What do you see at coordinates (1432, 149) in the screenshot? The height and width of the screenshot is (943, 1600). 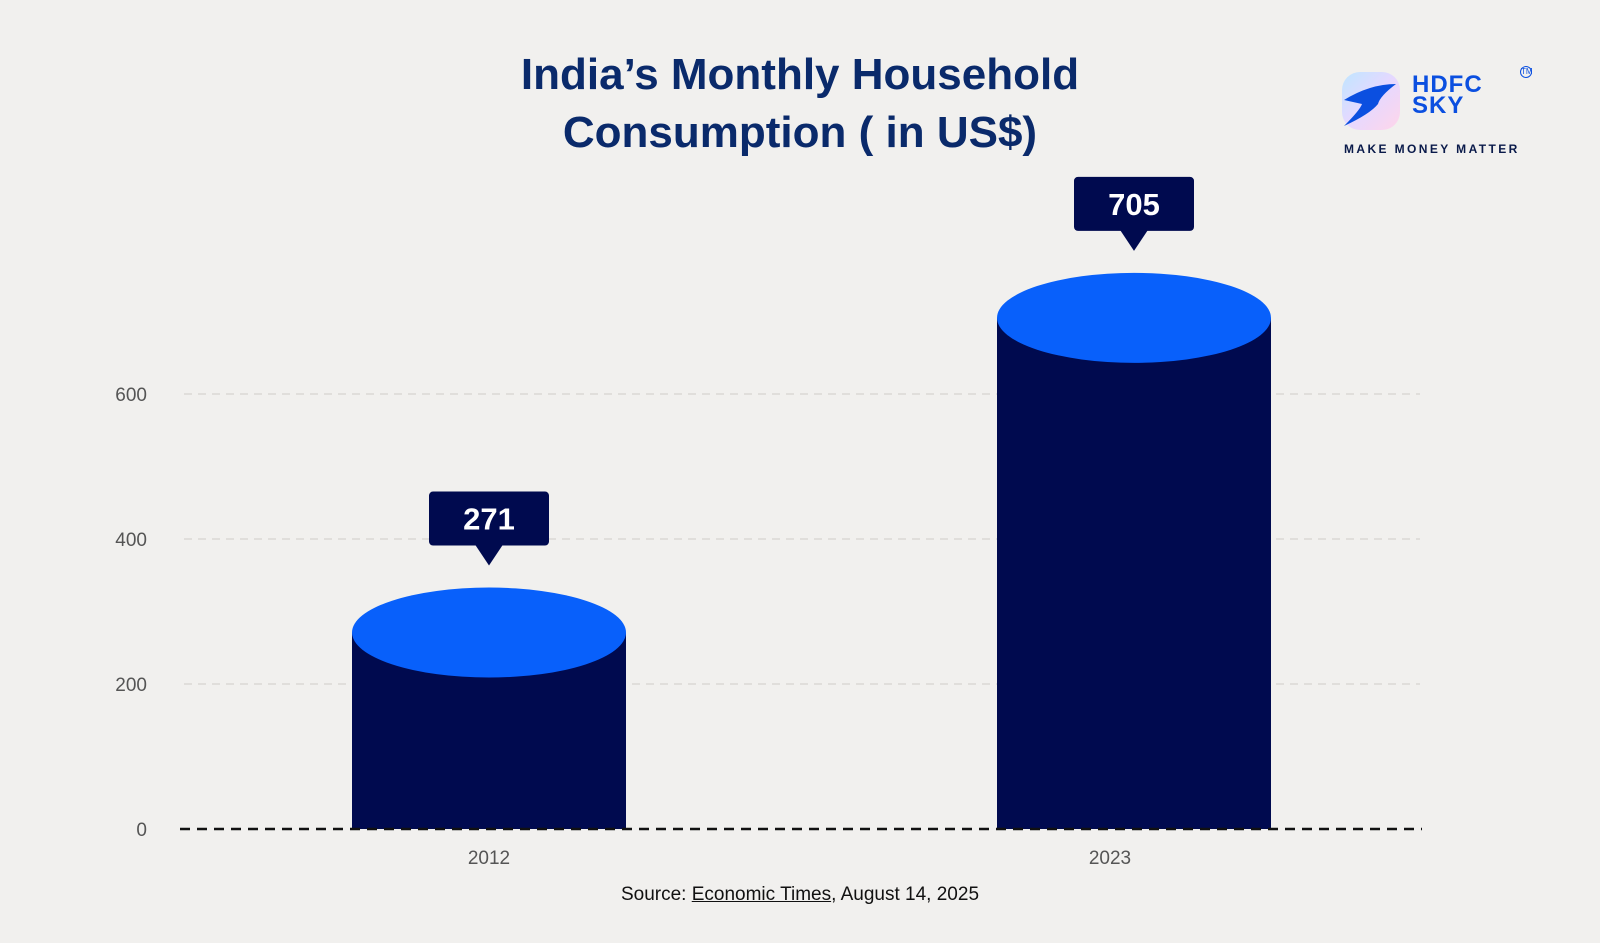 I see `logo-tagline: MAKE MONEY MATTER` at bounding box center [1432, 149].